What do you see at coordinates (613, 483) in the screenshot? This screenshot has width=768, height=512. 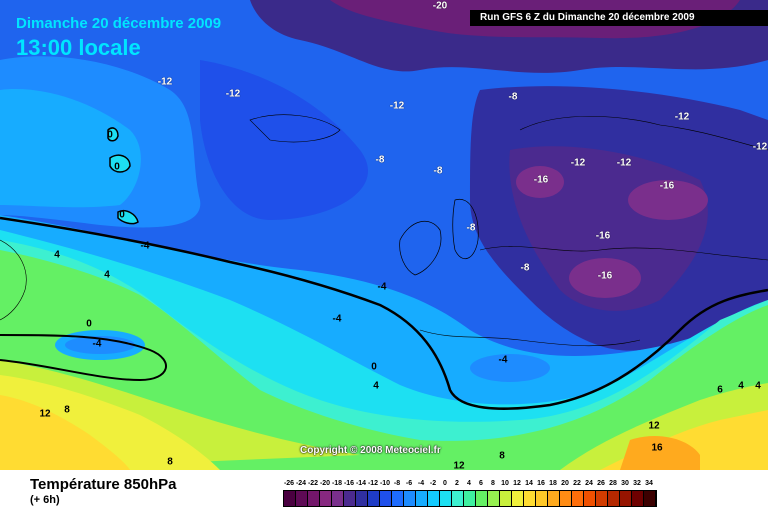 I see `scale-tick-label: 28` at bounding box center [613, 483].